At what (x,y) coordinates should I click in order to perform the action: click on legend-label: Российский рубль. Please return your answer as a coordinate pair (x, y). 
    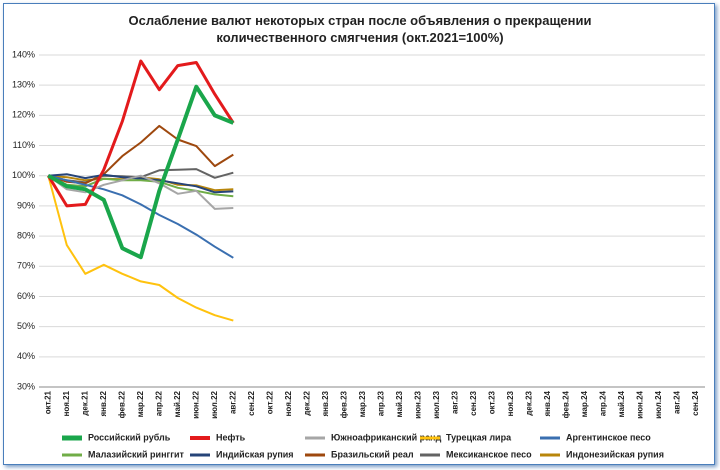
    Looking at the image, I should click on (129, 437).